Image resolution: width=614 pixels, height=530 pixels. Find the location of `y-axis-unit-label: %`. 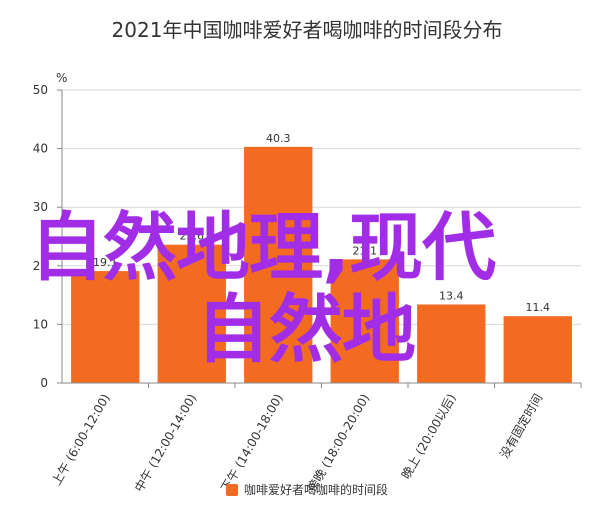

y-axis-unit-label: % is located at coordinates (61, 78).